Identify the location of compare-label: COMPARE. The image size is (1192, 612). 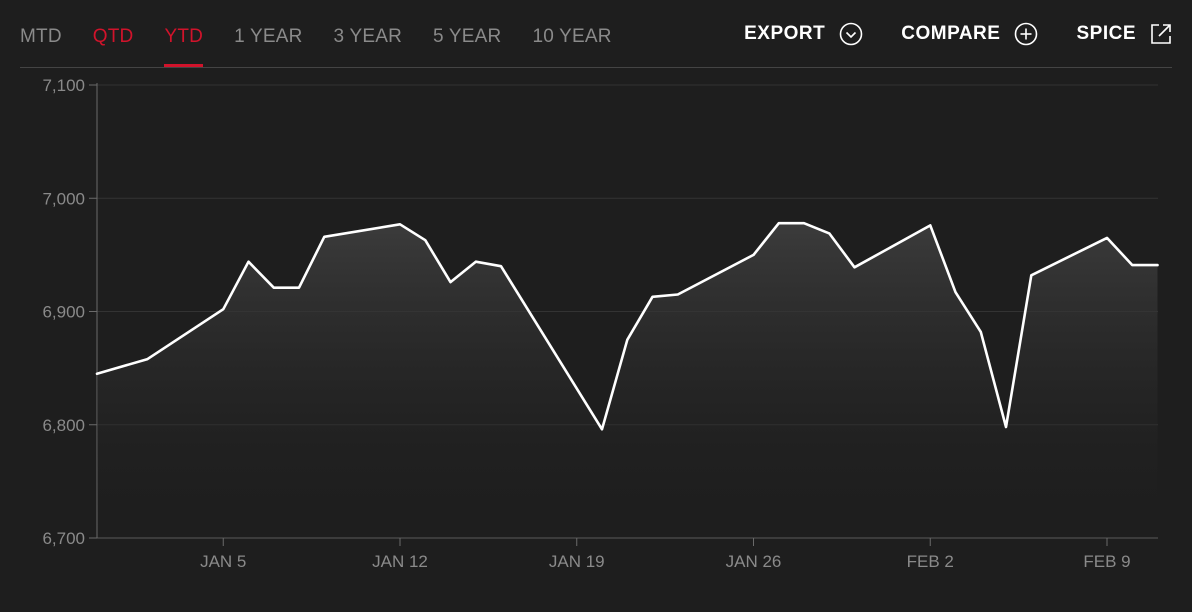
(951, 33).